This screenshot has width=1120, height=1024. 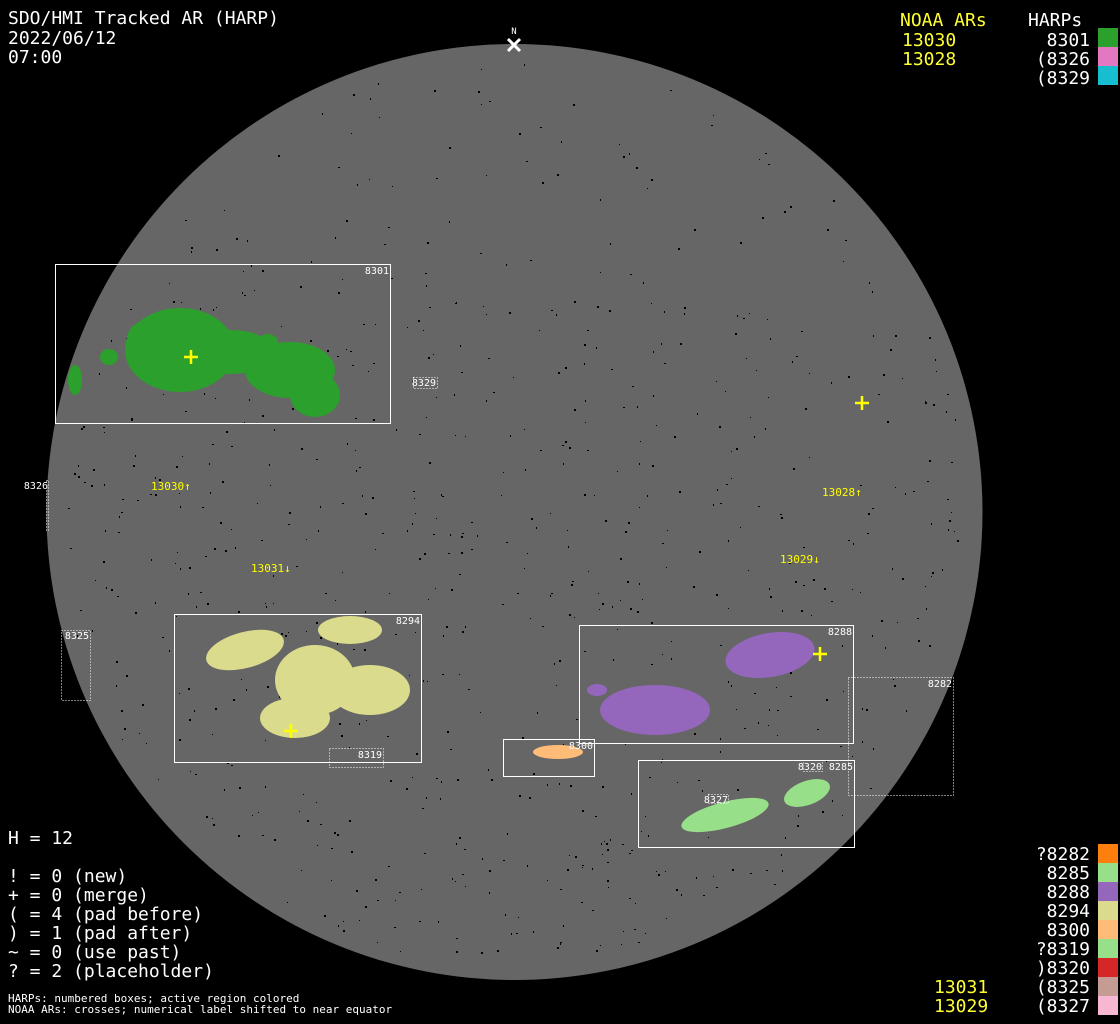 What do you see at coordinates (1068, 930) in the screenshot?
I see `harp-list-item: 8300` at bounding box center [1068, 930].